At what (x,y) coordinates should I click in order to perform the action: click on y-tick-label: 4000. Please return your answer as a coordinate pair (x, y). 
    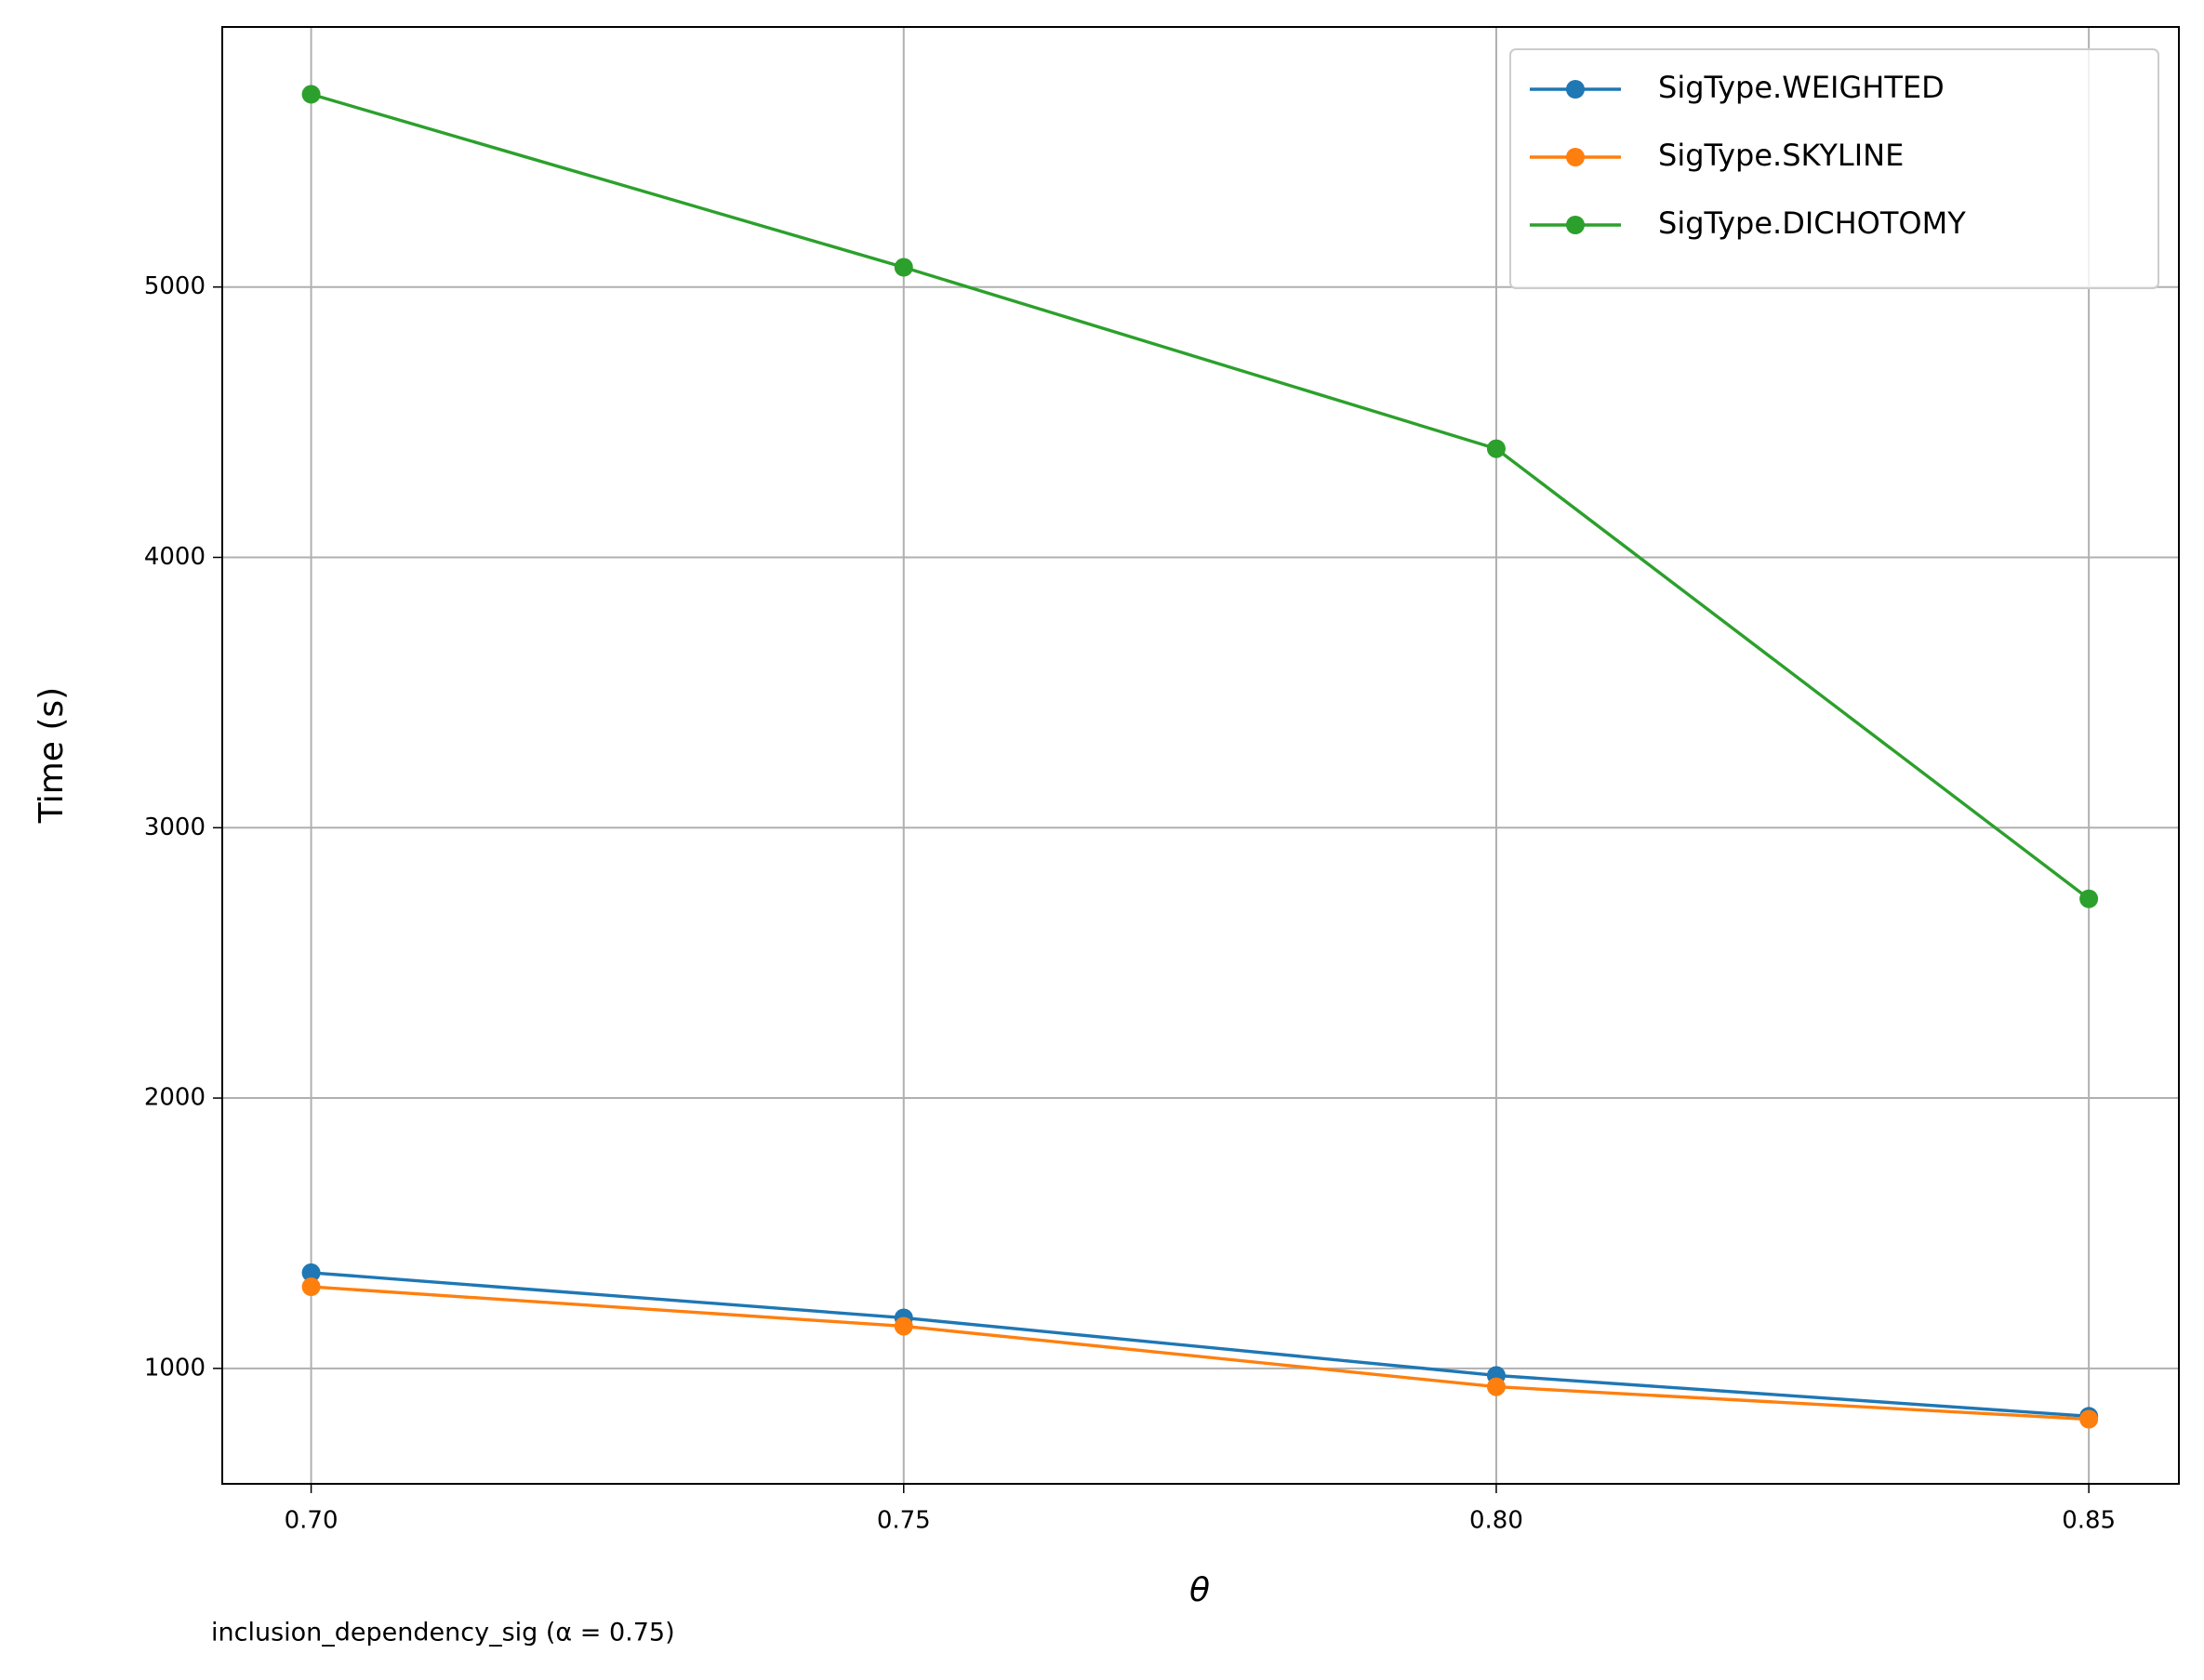
    Looking at the image, I should click on (175, 557).